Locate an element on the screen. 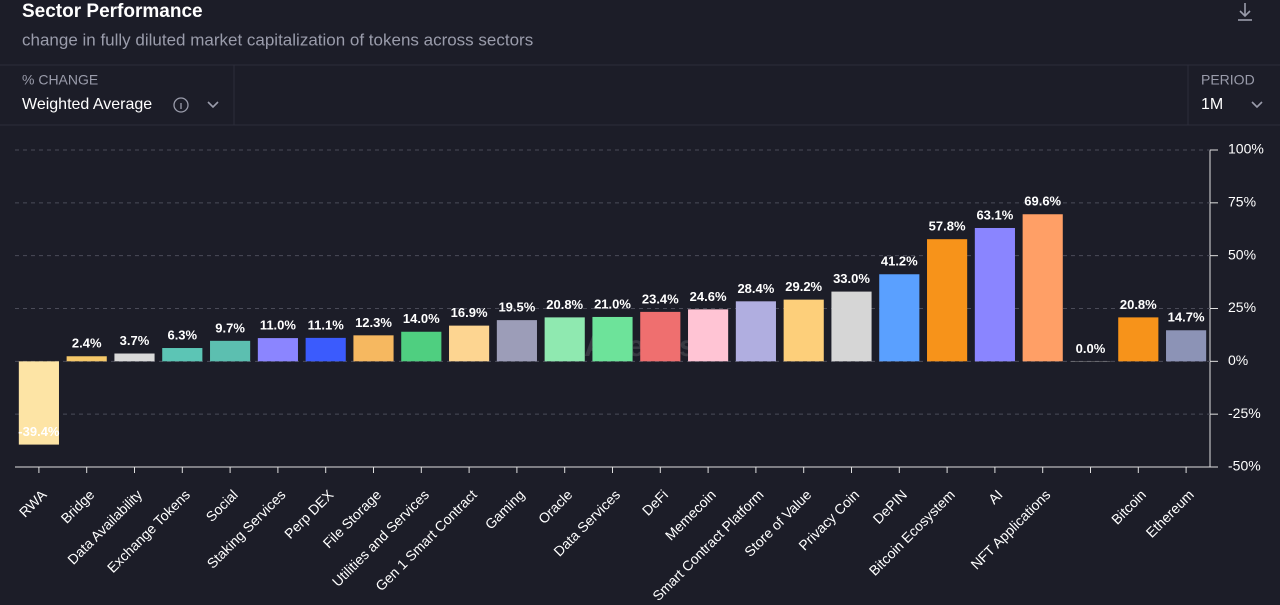 This screenshot has width=1280, height=605. y-tick-label: -25% is located at coordinates (1244, 413).